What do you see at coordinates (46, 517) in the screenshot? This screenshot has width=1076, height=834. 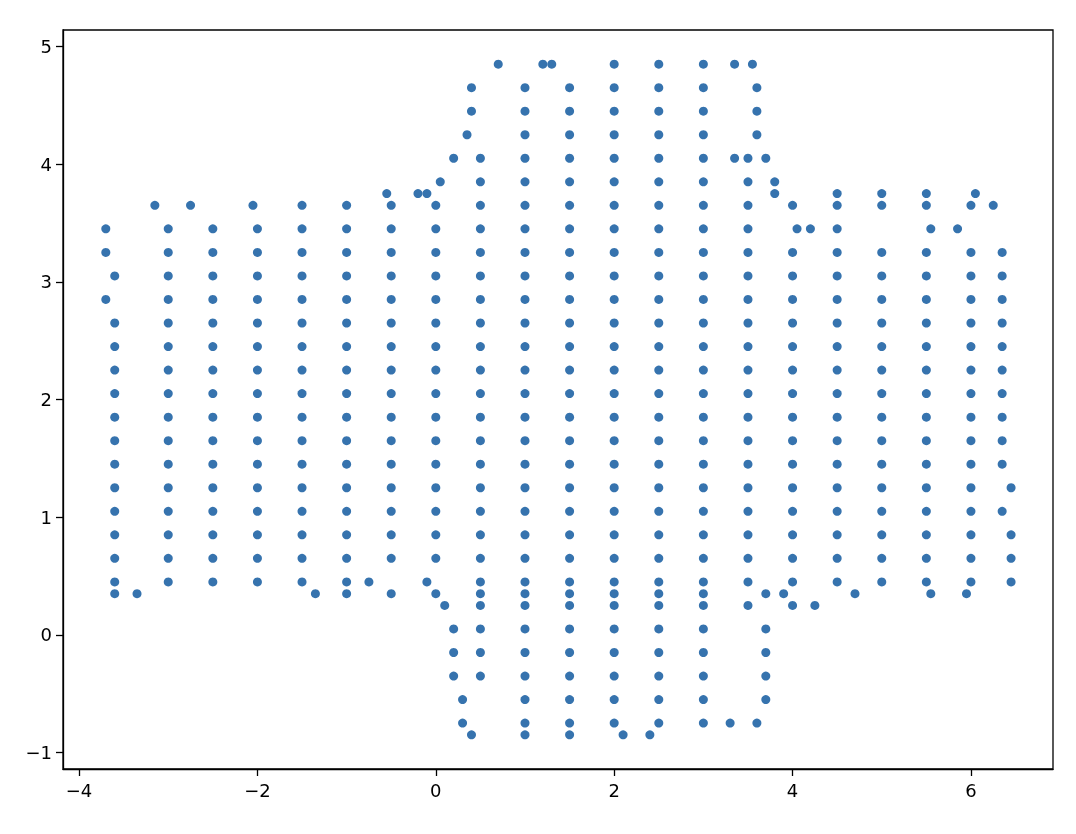 I see `y-tick-label: 1` at bounding box center [46, 517].